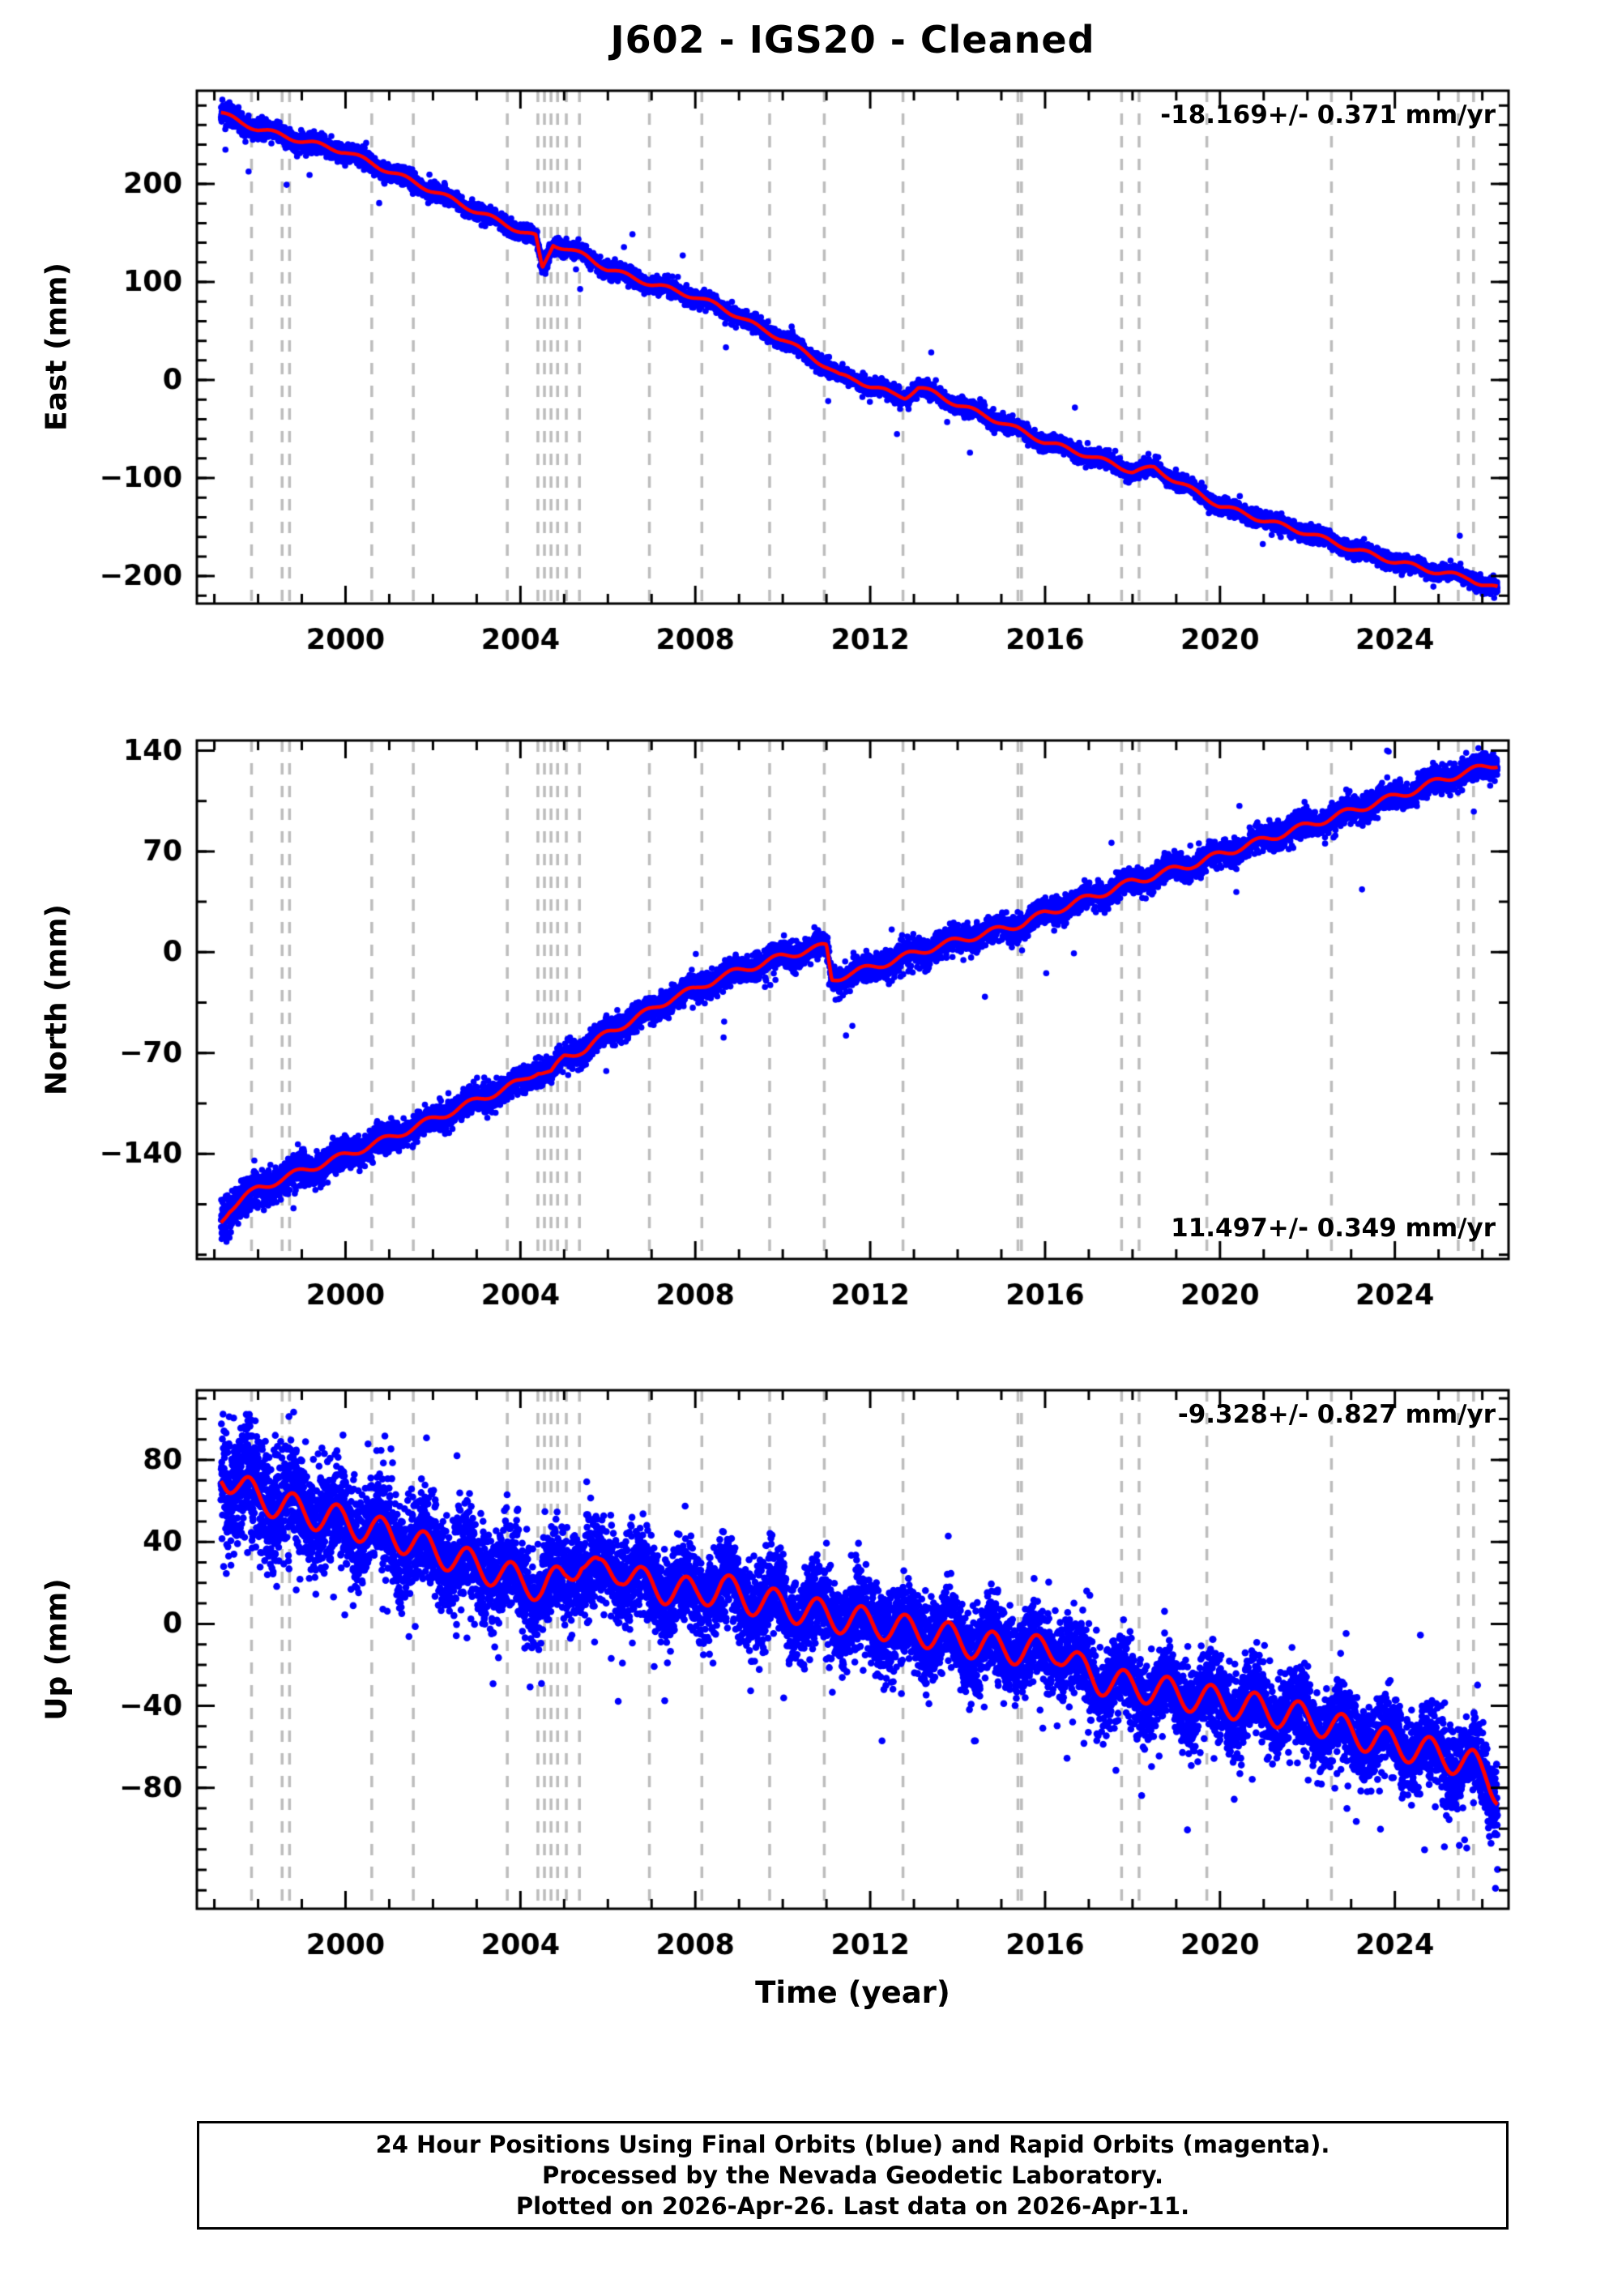  What do you see at coordinates (1333, 1228) in the screenshot?
I see `north-rate-annotation: 11.497+/- 0.349 mm/yr` at bounding box center [1333, 1228].